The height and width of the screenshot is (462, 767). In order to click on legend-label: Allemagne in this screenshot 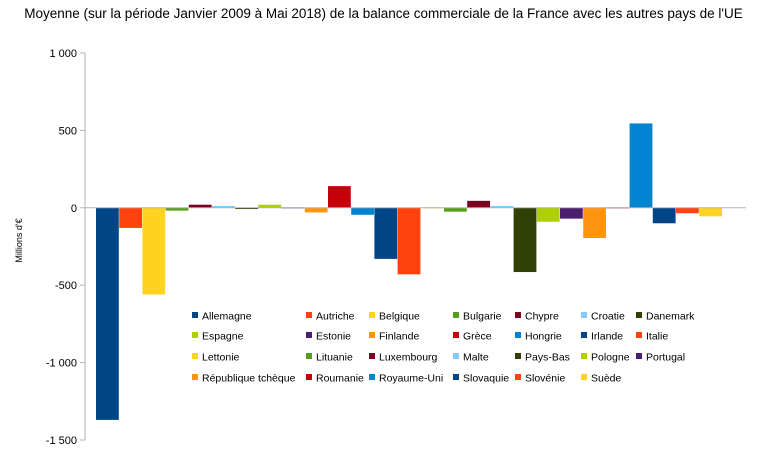, I will do `click(227, 317)`.